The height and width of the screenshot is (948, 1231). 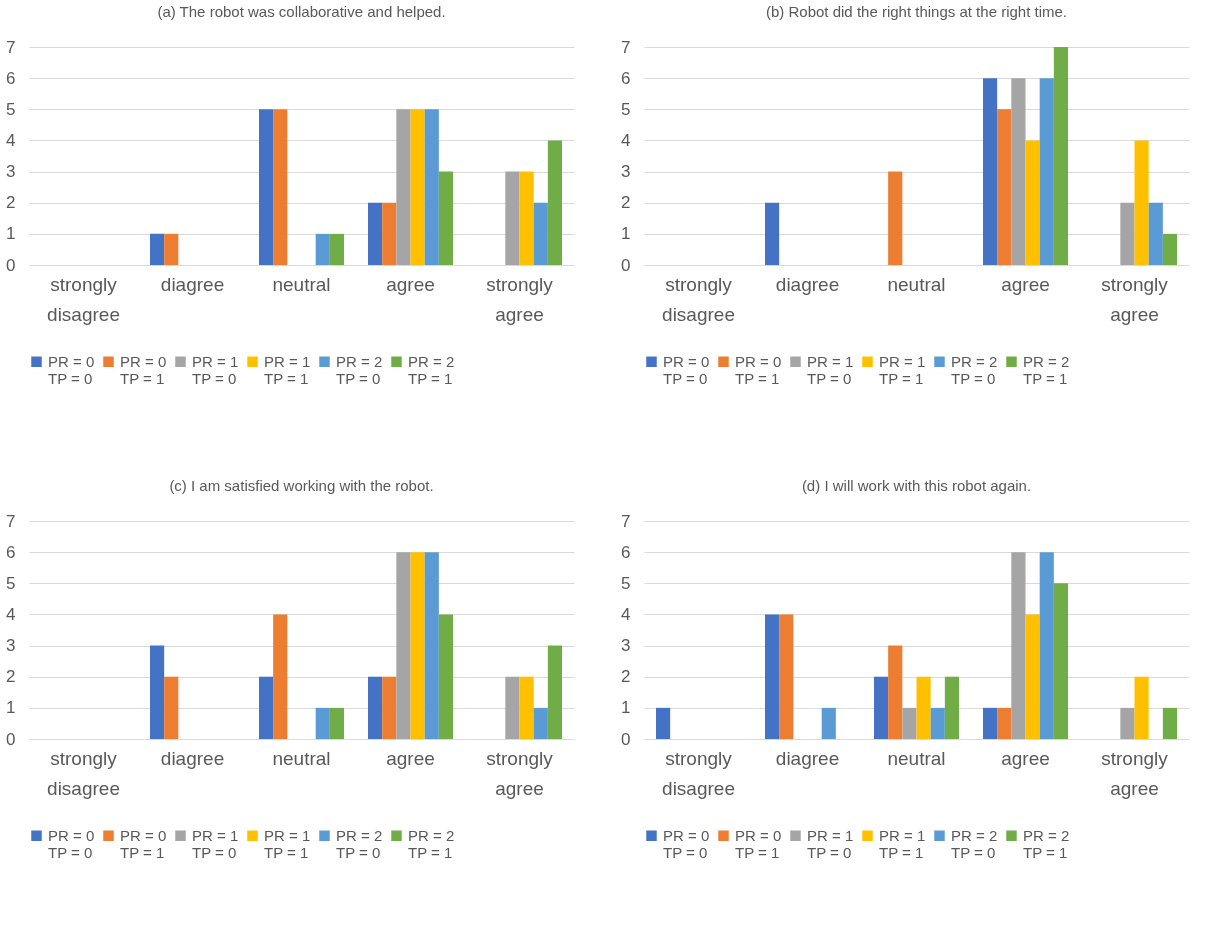 I want to click on x-tick-label: strongly disagree, so click(x=698, y=773).